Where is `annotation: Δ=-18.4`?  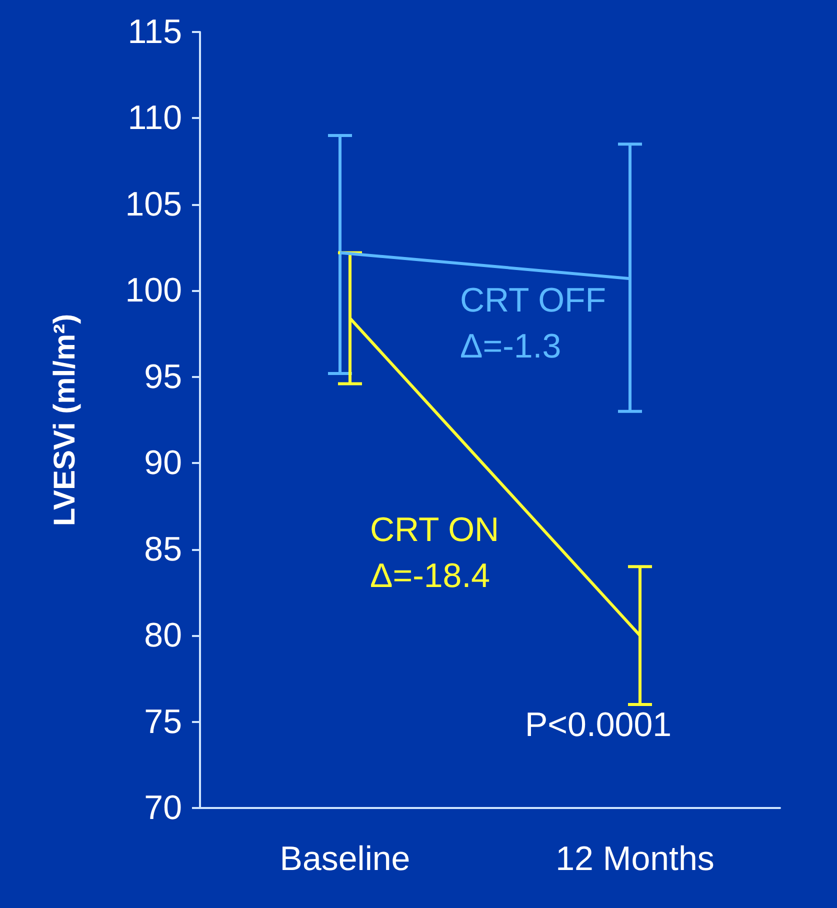 annotation: Δ=-18.4 is located at coordinates (430, 575).